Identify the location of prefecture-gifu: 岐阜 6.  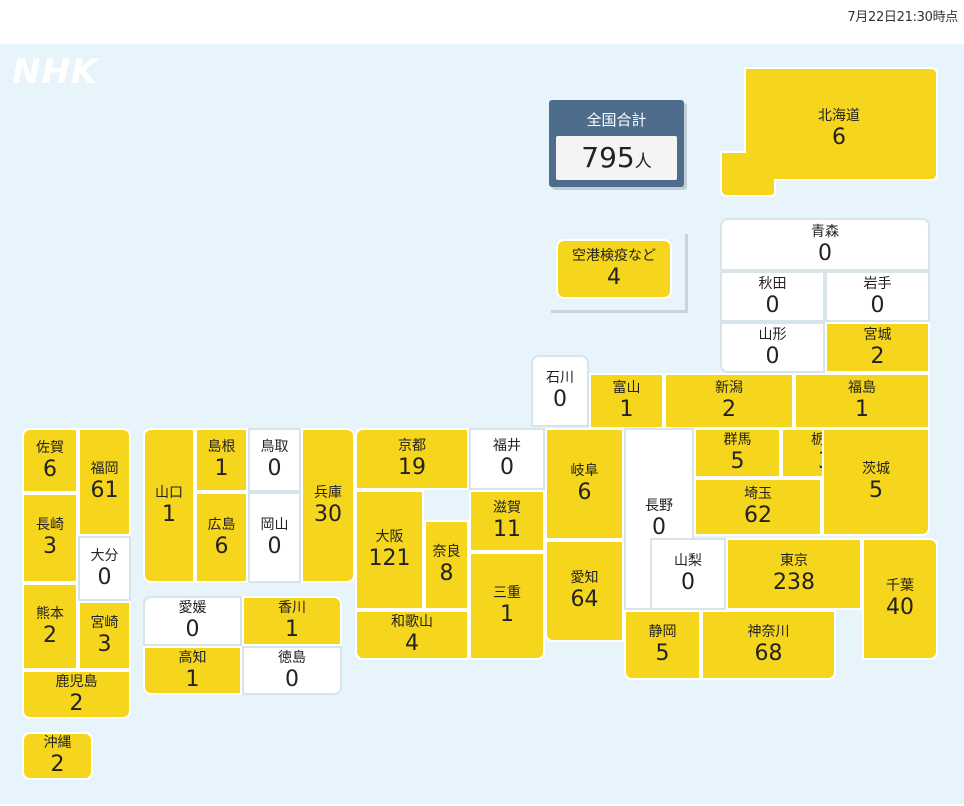
(584, 484).